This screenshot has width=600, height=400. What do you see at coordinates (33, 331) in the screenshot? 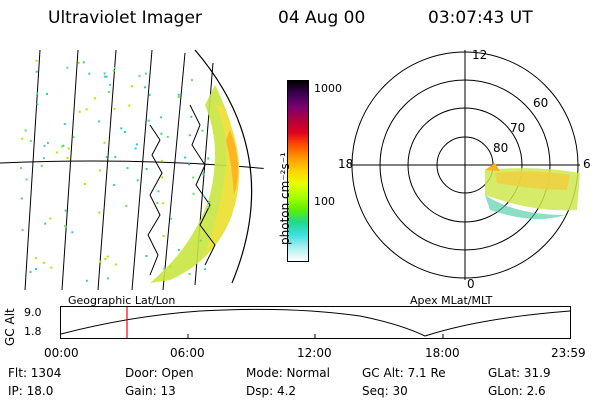
I see `altitude-ytick-1.8: 1.8` at bounding box center [33, 331].